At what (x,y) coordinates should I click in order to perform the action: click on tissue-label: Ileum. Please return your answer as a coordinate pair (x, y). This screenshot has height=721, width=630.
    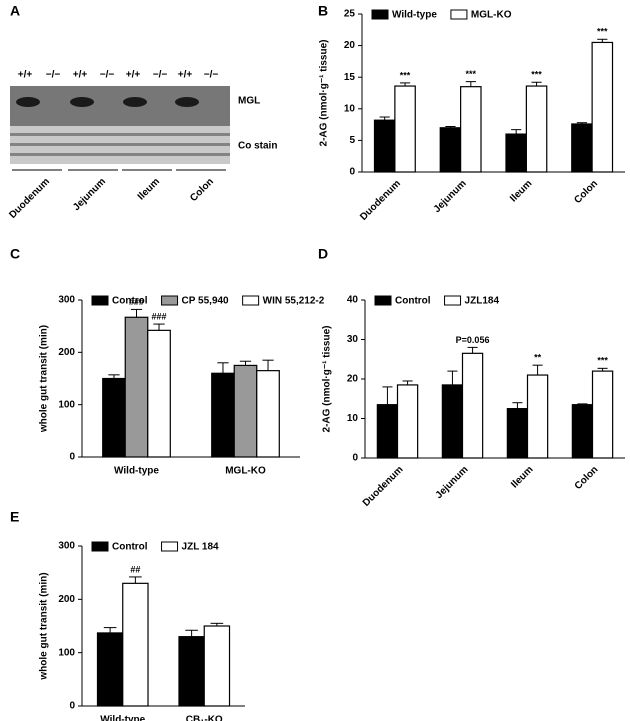
    Looking at the image, I should click on (149, 189).